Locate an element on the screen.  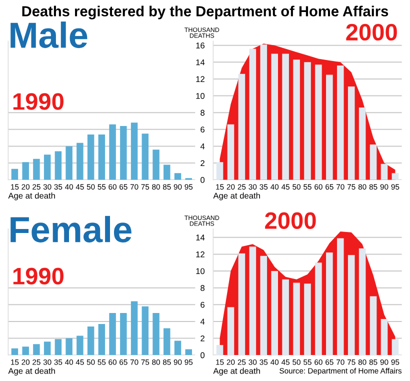
y-tick-label: 16 is located at coordinates (200, 45).